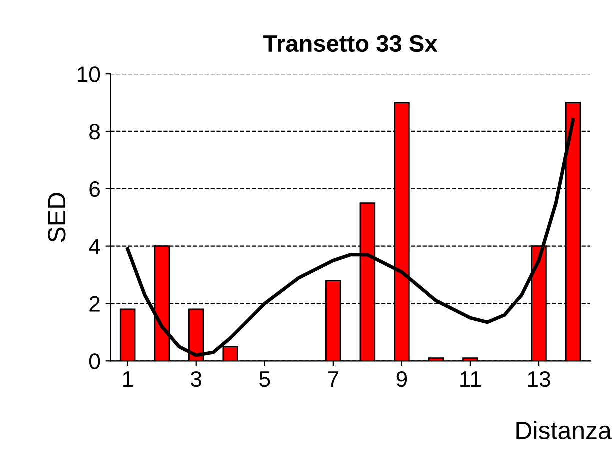 Image resolution: width=615 pixels, height=463 pixels. What do you see at coordinates (95, 132) in the screenshot?
I see `y-tick-label: 8` at bounding box center [95, 132].